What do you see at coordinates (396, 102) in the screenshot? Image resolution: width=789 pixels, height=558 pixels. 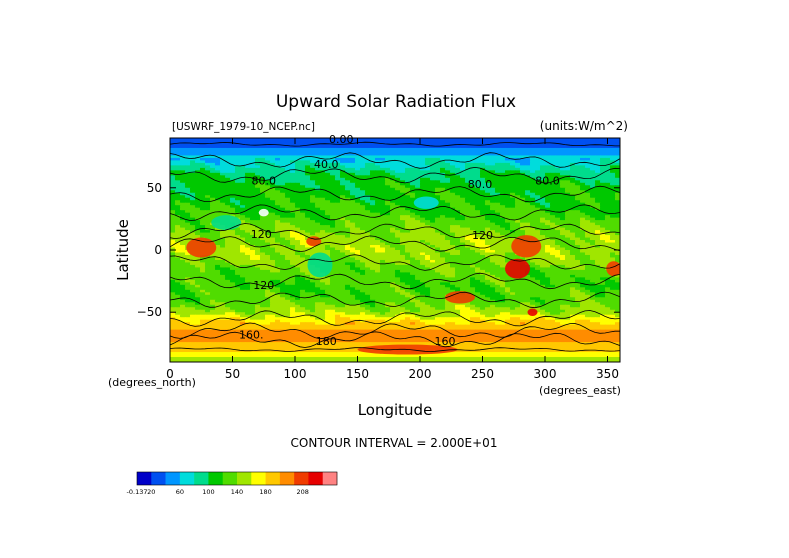 I see `chart-title: Upward Solar Radiation Flux` at bounding box center [396, 102].